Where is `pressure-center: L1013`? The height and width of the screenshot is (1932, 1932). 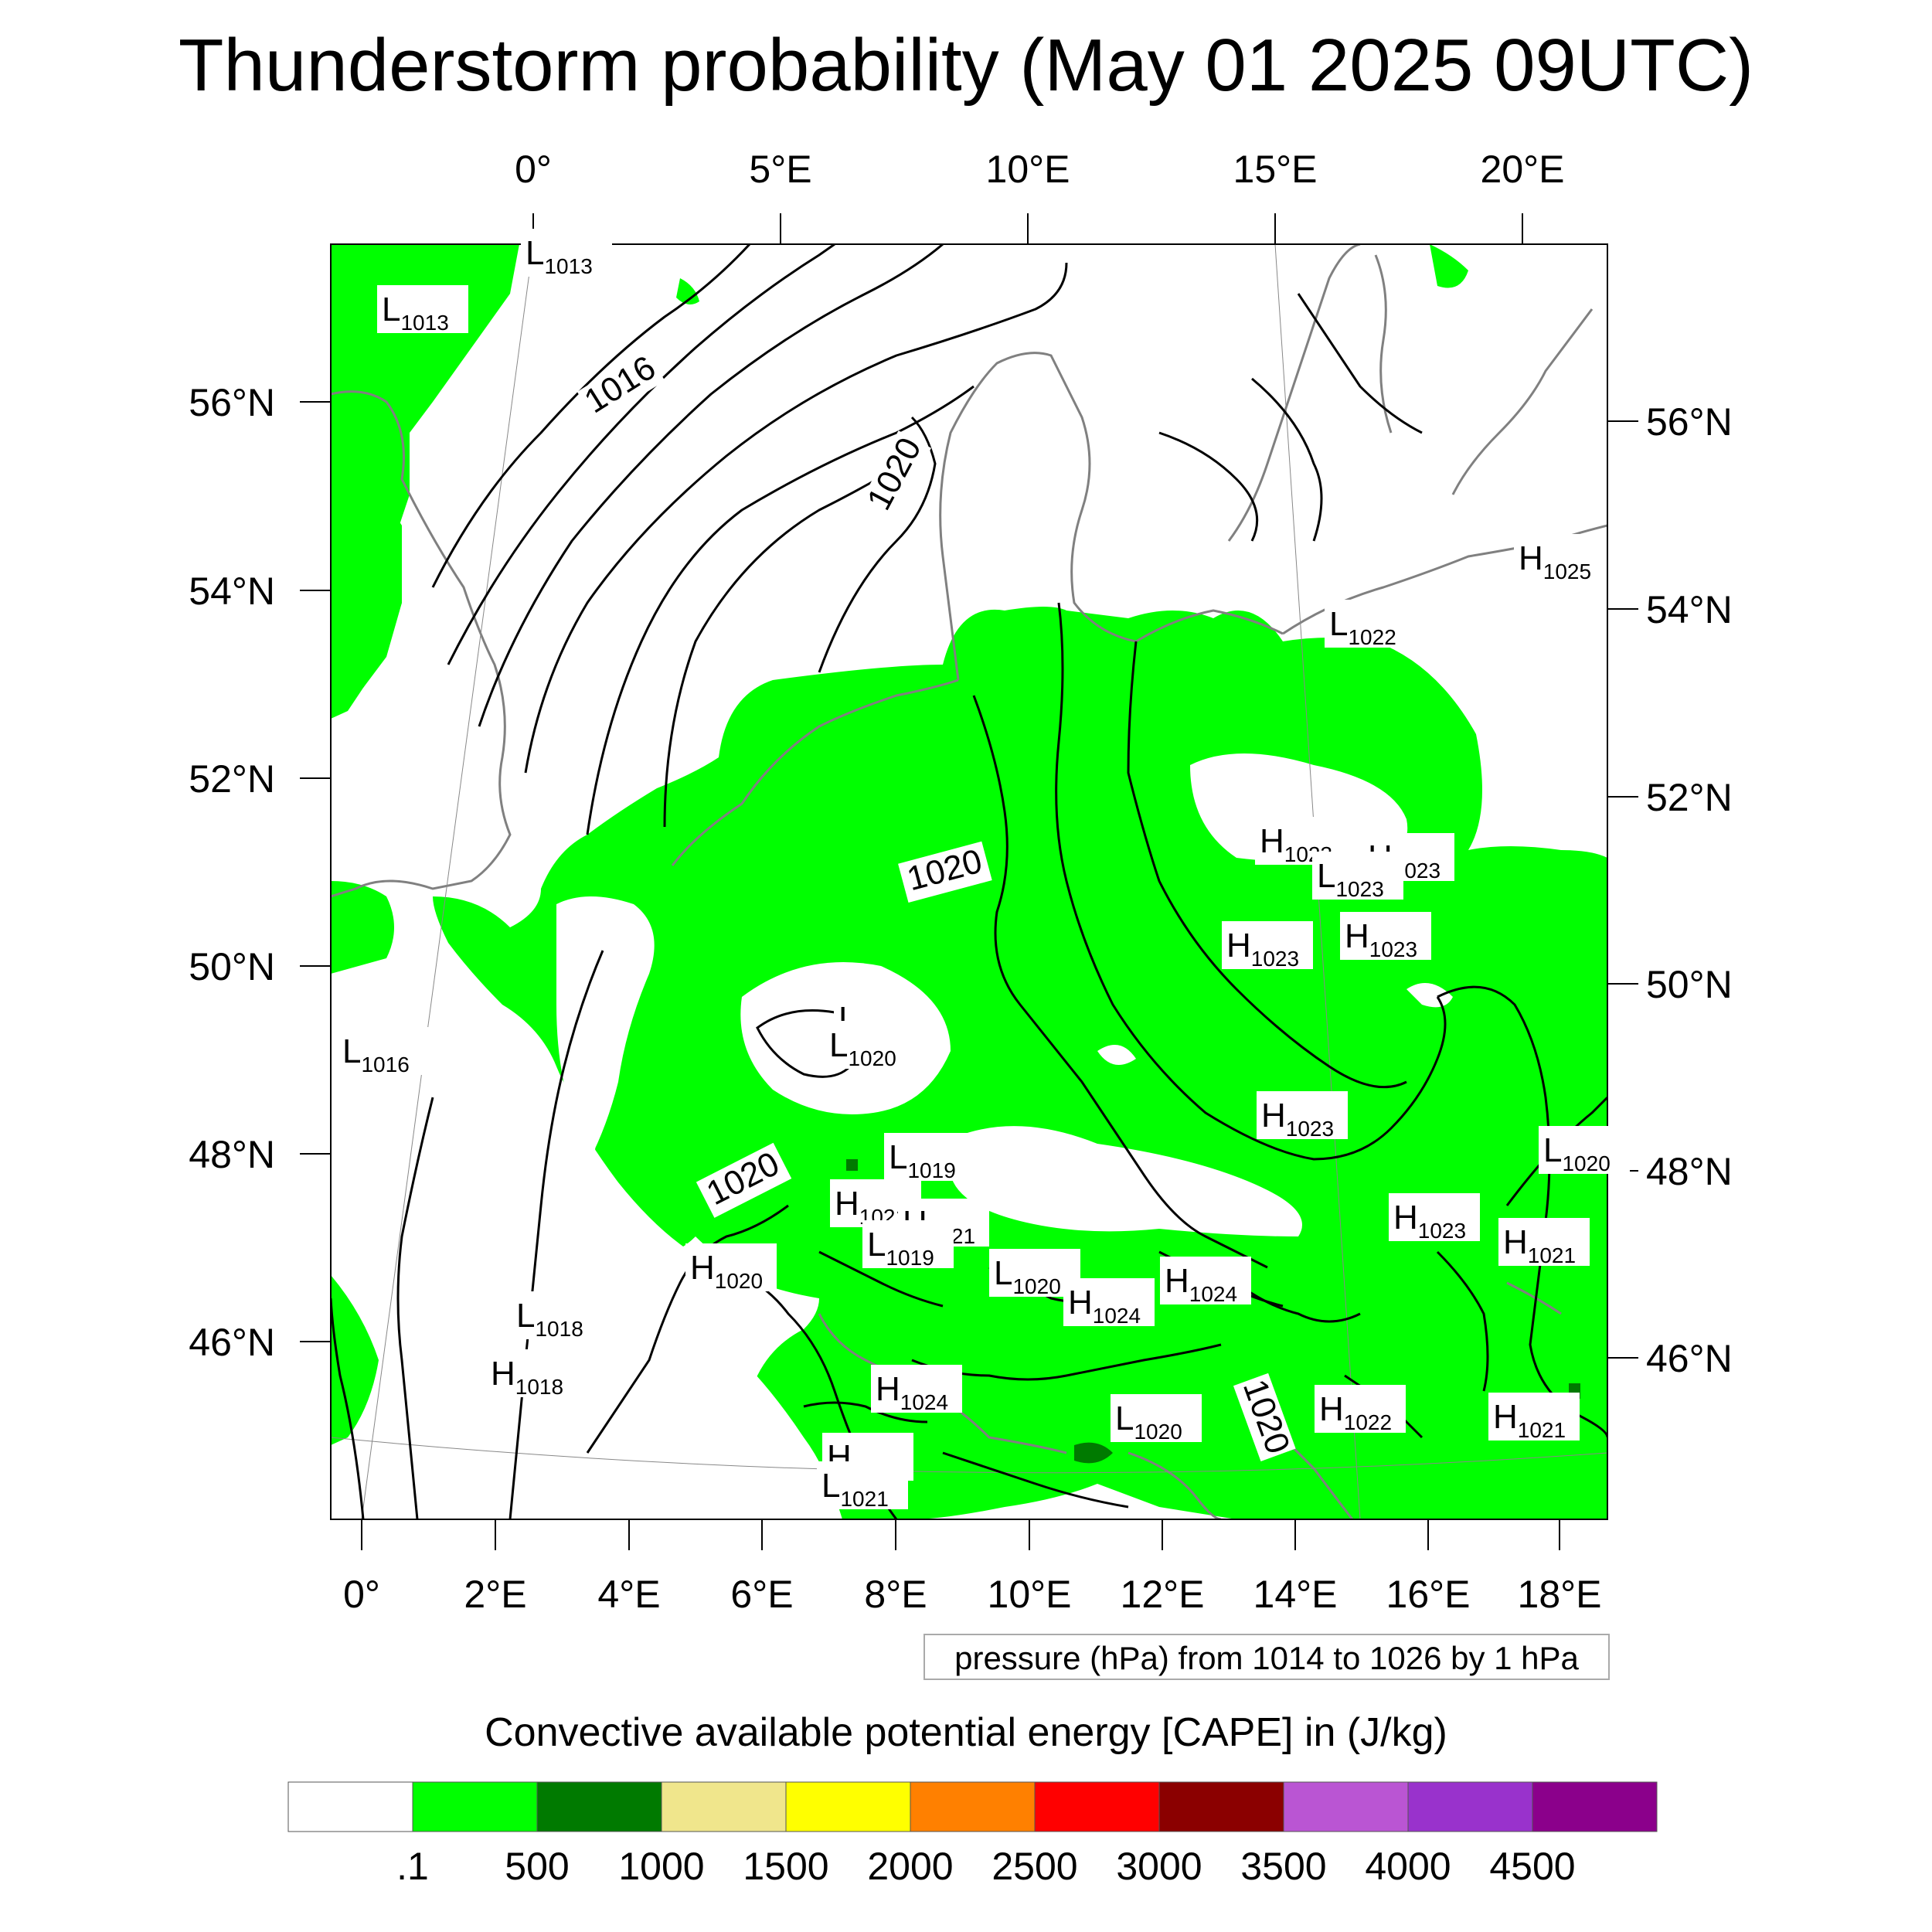
pressure-center: L1013 is located at coordinates (567, 253).